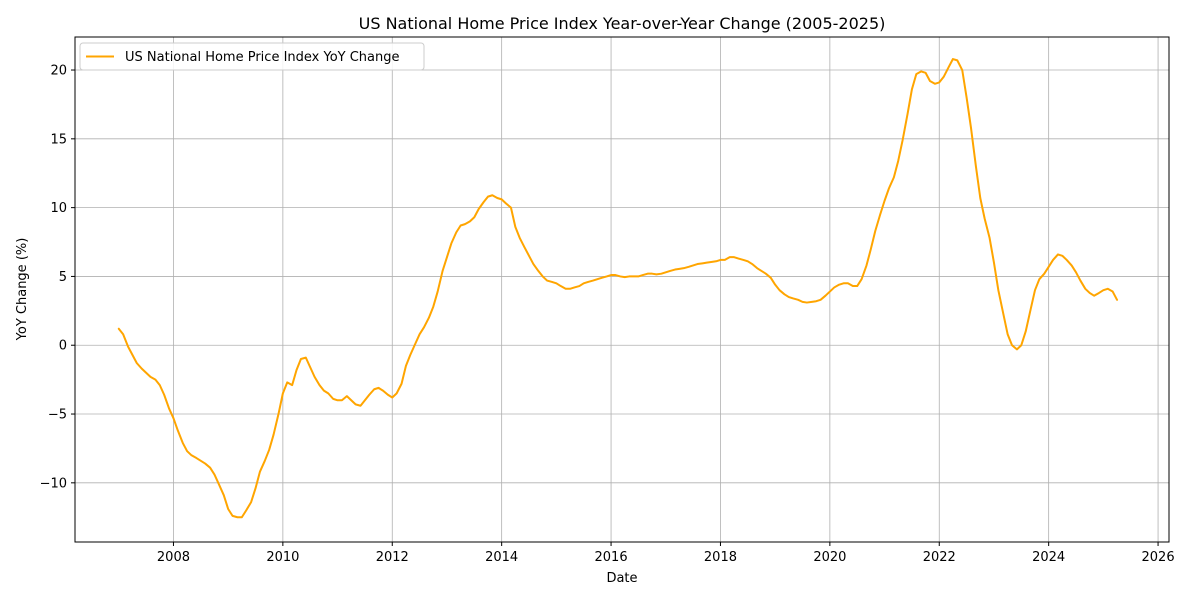 Image resolution: width=1200 pixels, height=600 pixels. What do you see at coordinates (58, 139) in the screenshot?
I see `y-tick-label: 15` at bounding box center [58, 139].